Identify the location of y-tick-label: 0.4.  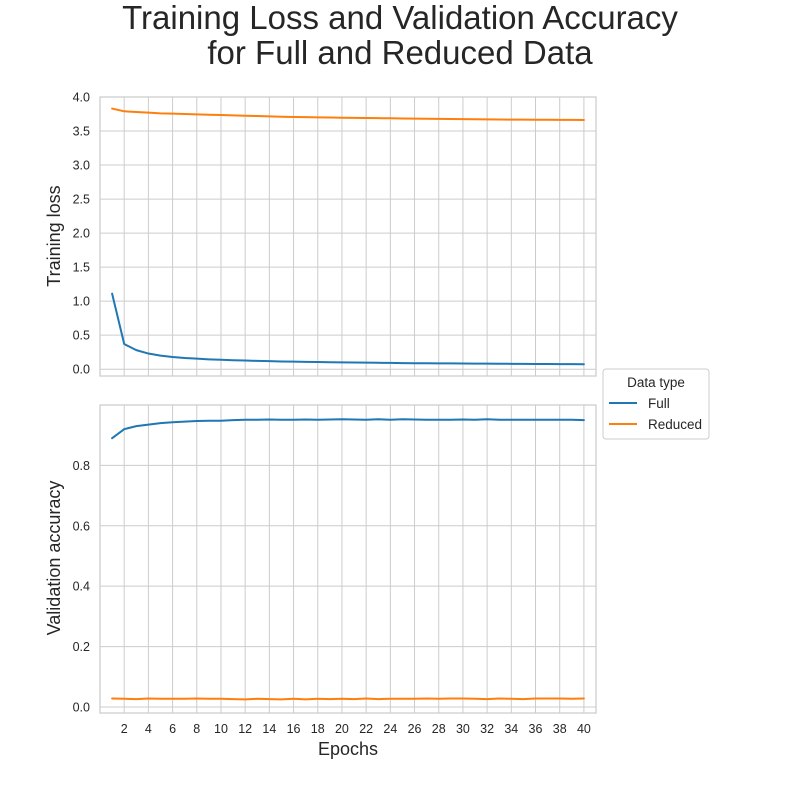
(81, 587).